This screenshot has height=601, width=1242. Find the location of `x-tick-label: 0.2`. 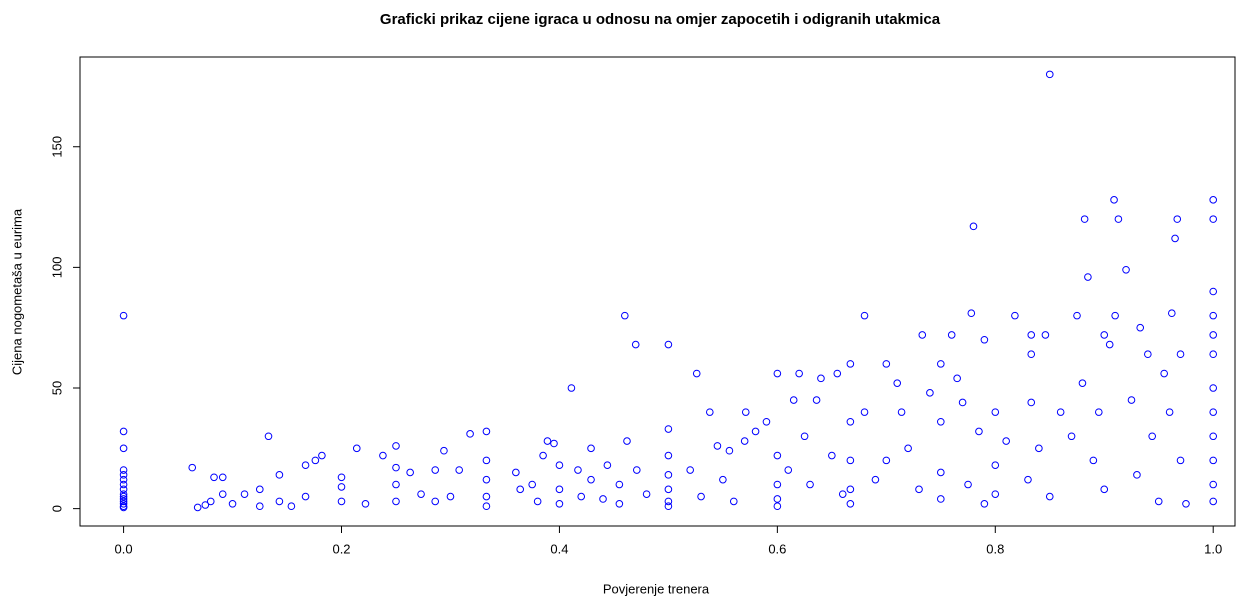

x-tick-label: 0.2 is located at coordinates (341, 548).